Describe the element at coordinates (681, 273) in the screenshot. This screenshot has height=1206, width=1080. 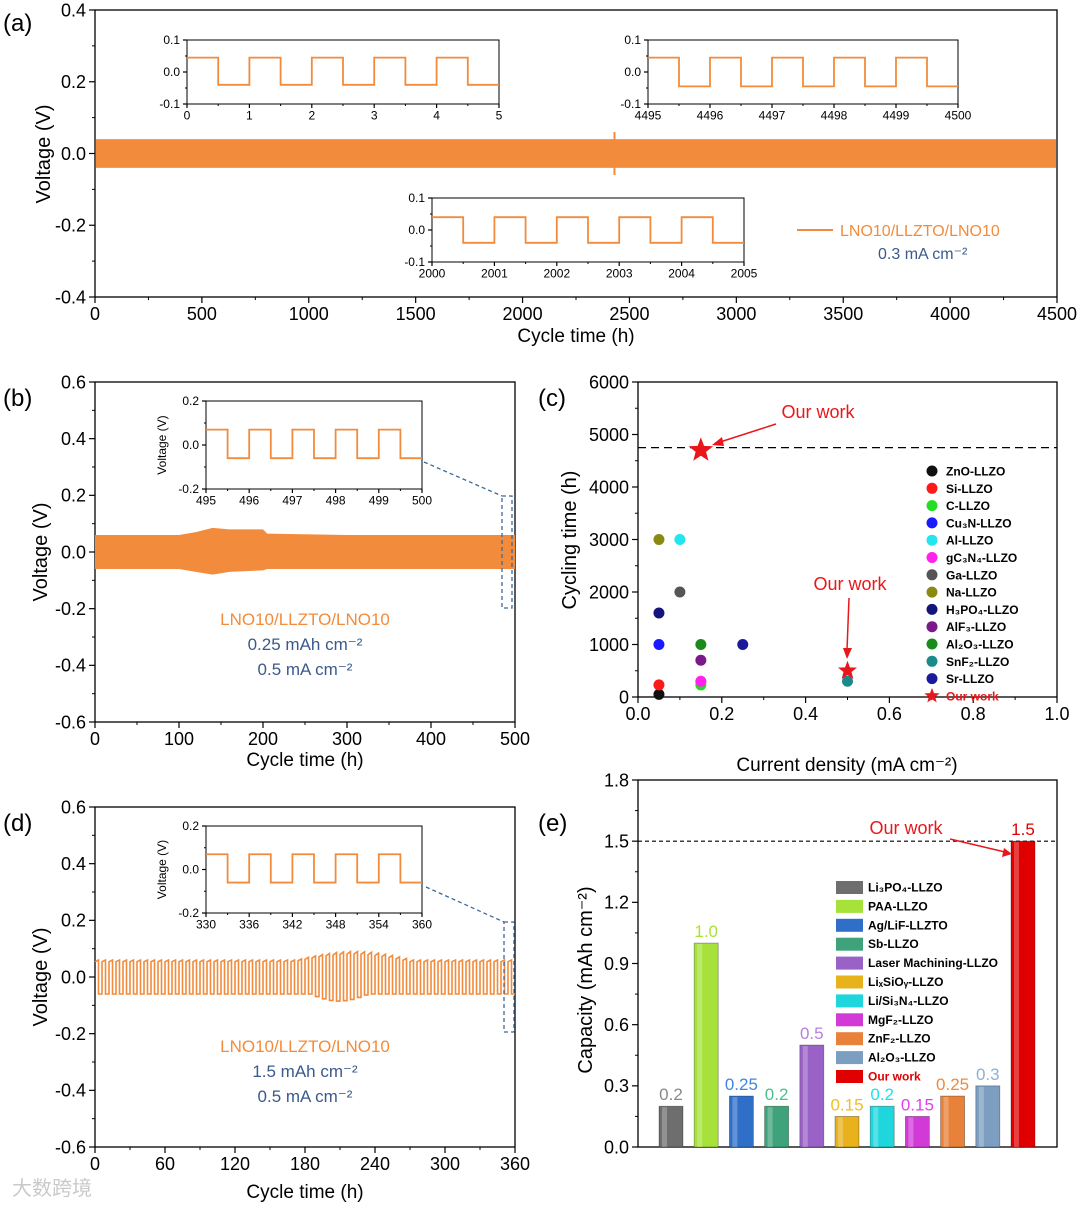
I see `x-tick-label: 2004` at that location.